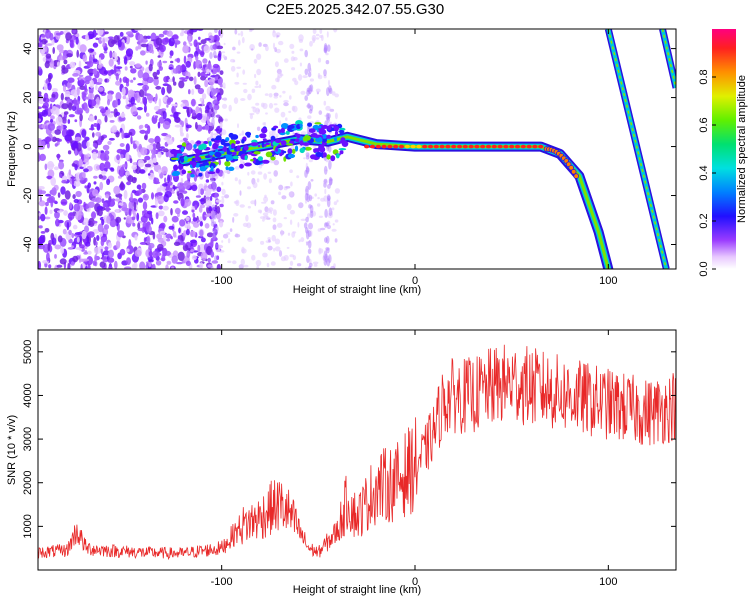 The width and height of the screenshot is (750, 600). What do you see at coordinates (668, 58) in the screenshot?
I see `aliased-trace-core` at bounding box center [668, 58].